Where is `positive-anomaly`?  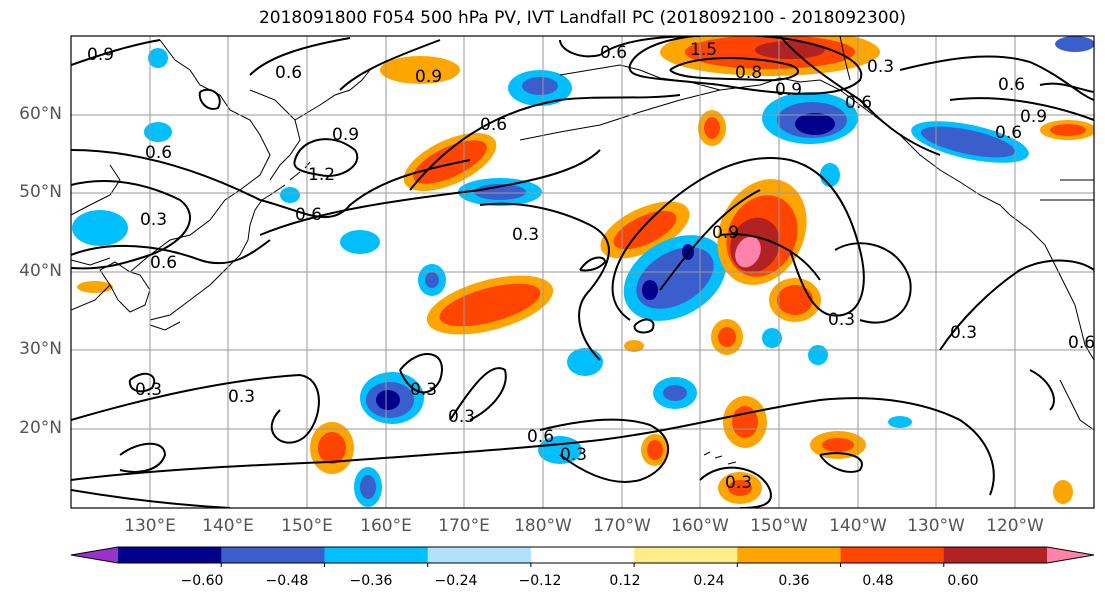
positive-anomaly is located at coordinates (420, 70).